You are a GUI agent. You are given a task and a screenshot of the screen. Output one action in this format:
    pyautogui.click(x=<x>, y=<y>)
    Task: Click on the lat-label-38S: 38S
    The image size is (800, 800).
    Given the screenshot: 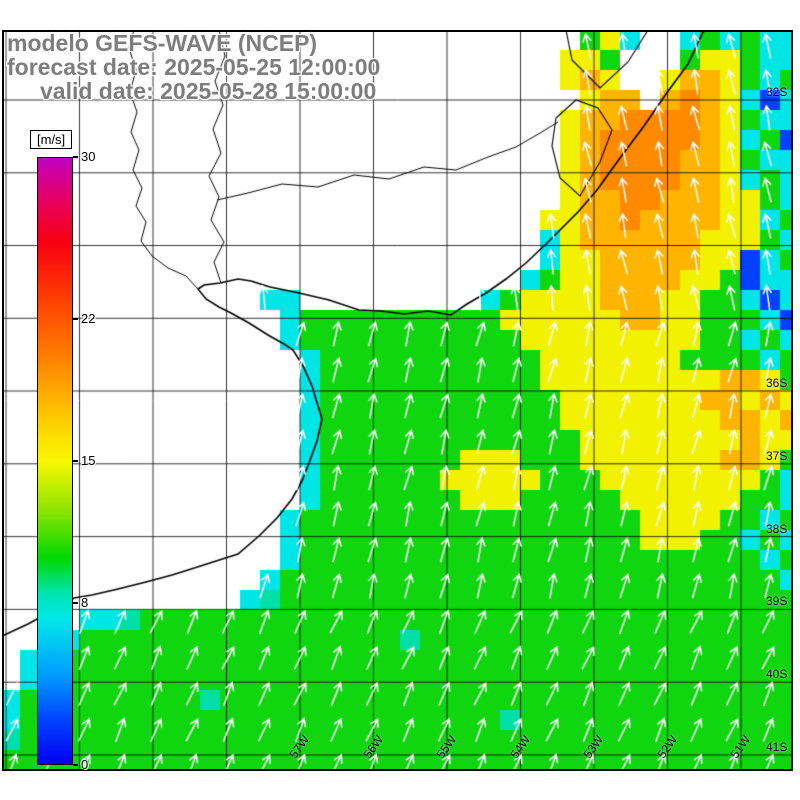 What is the action you would take?
    pyautogui.click(x=777, y=528)
    